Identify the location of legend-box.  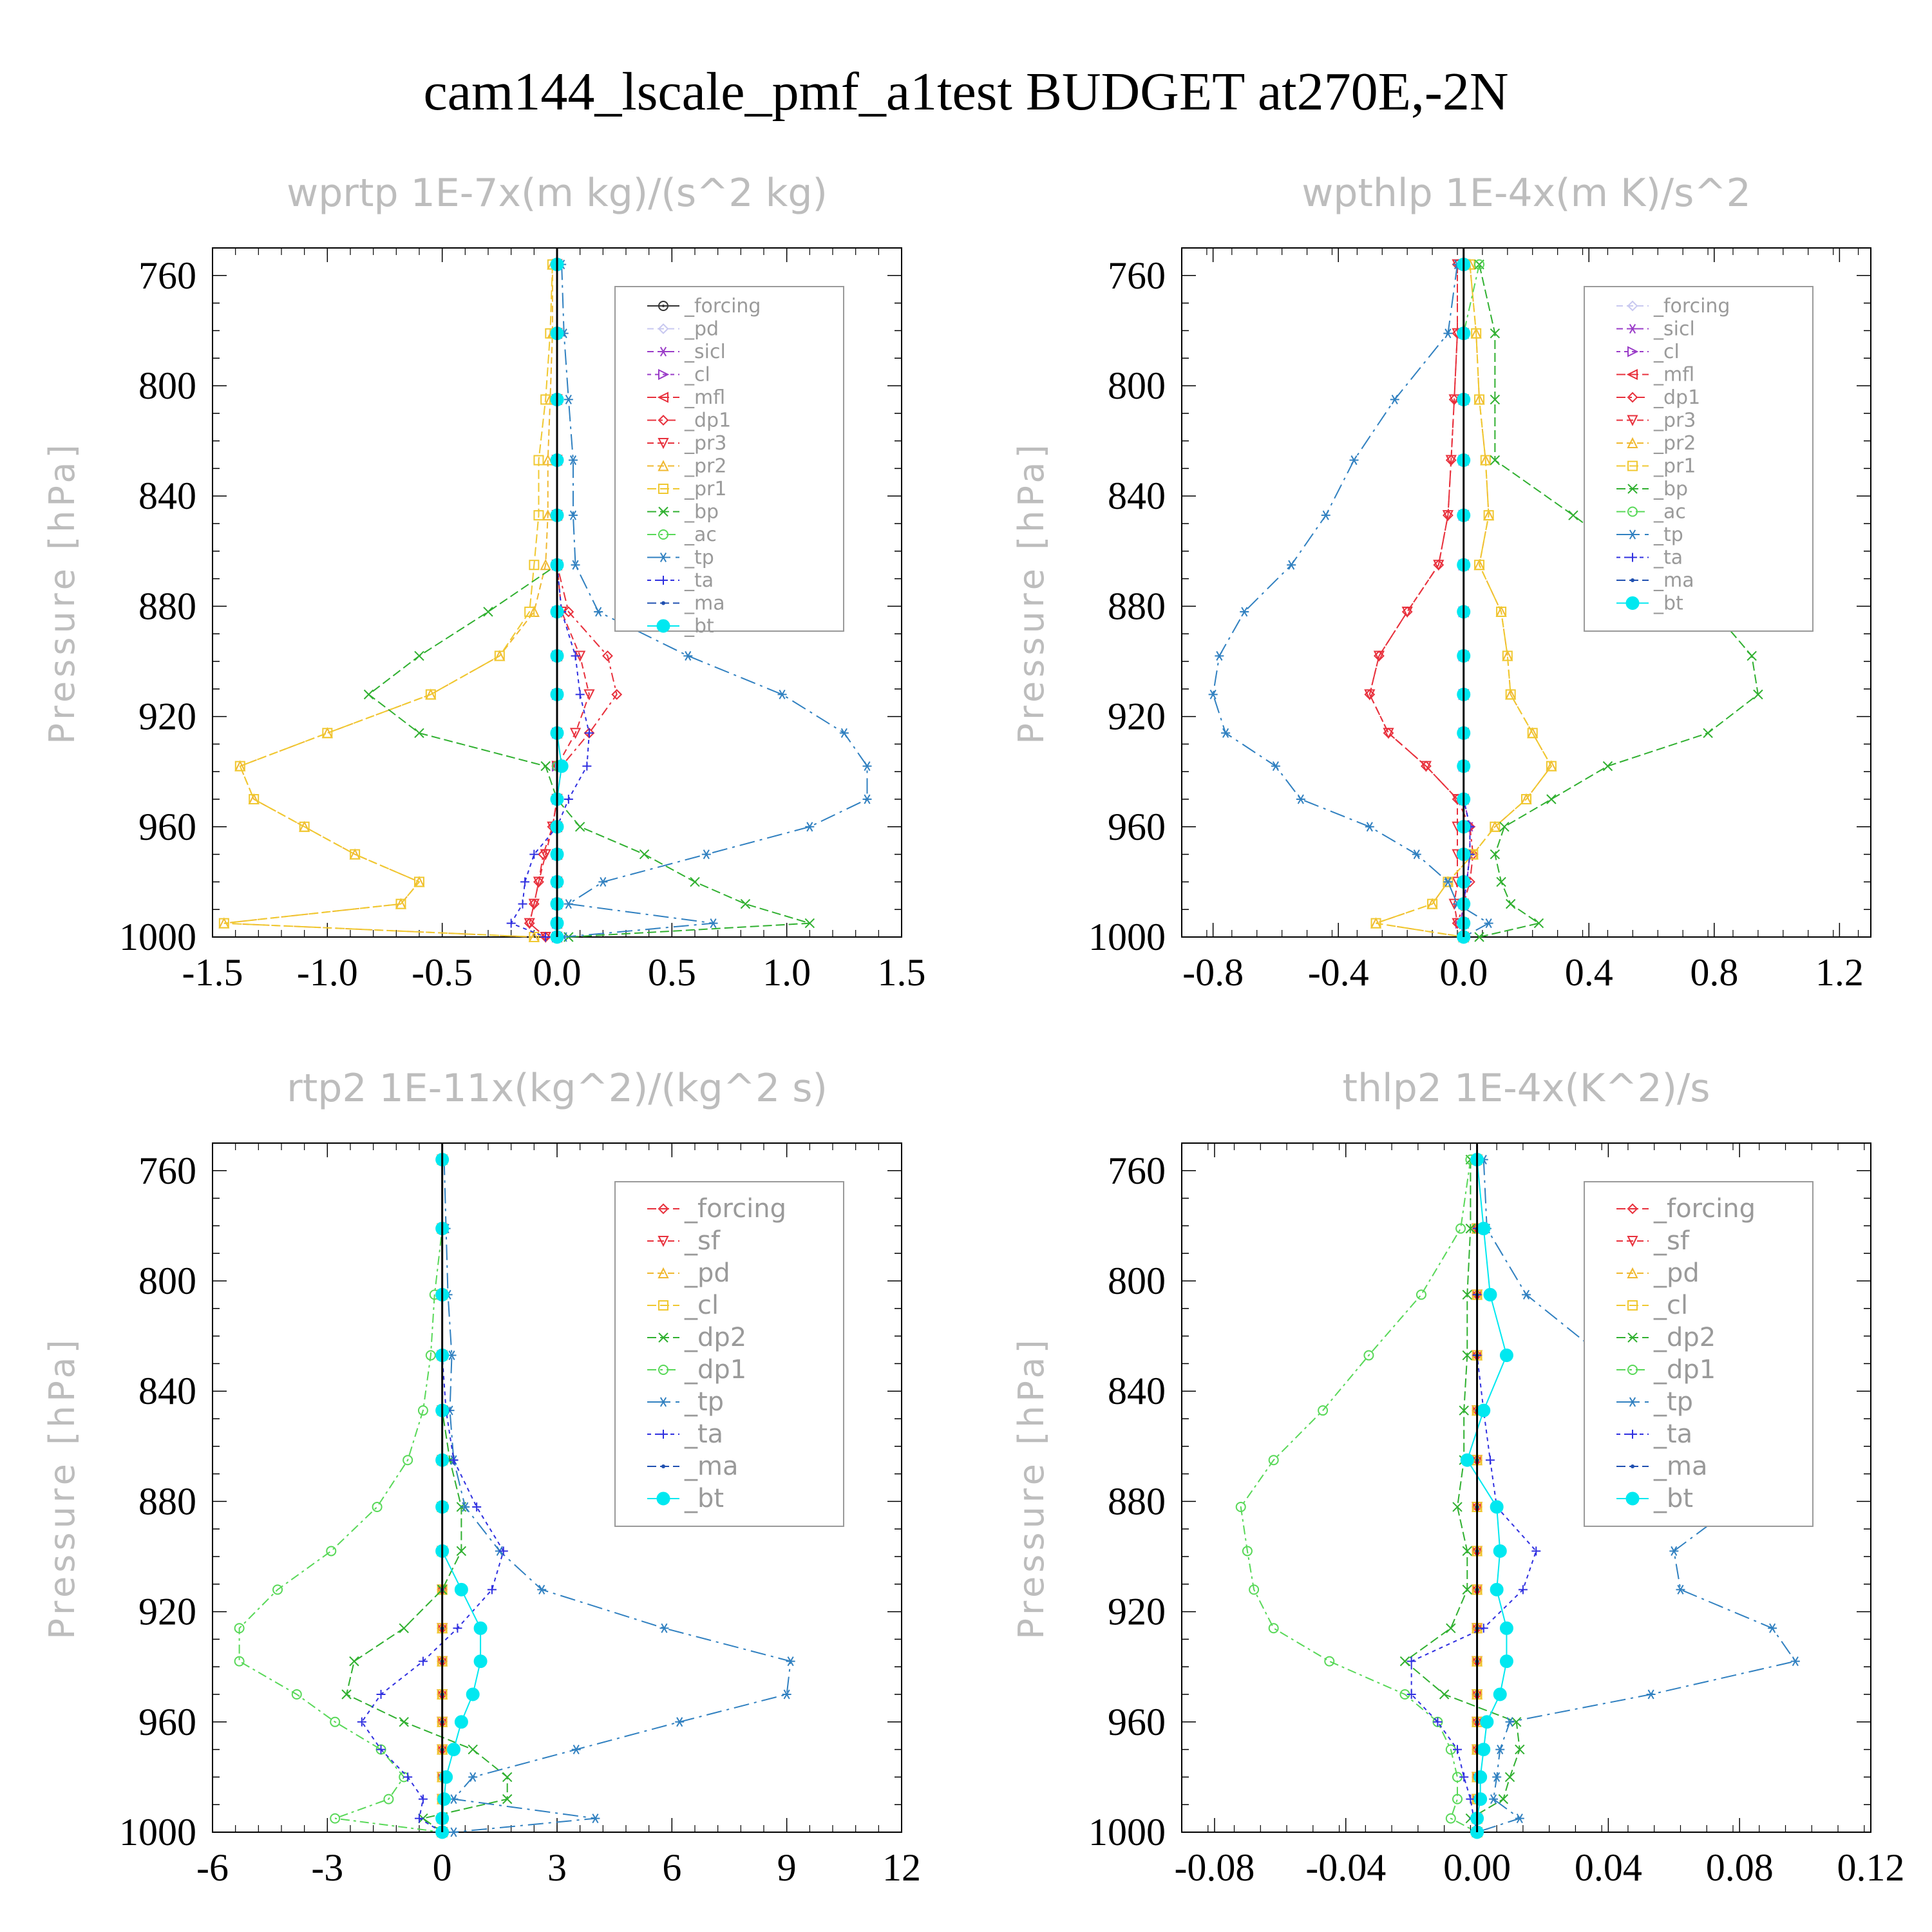
(729, 1354).